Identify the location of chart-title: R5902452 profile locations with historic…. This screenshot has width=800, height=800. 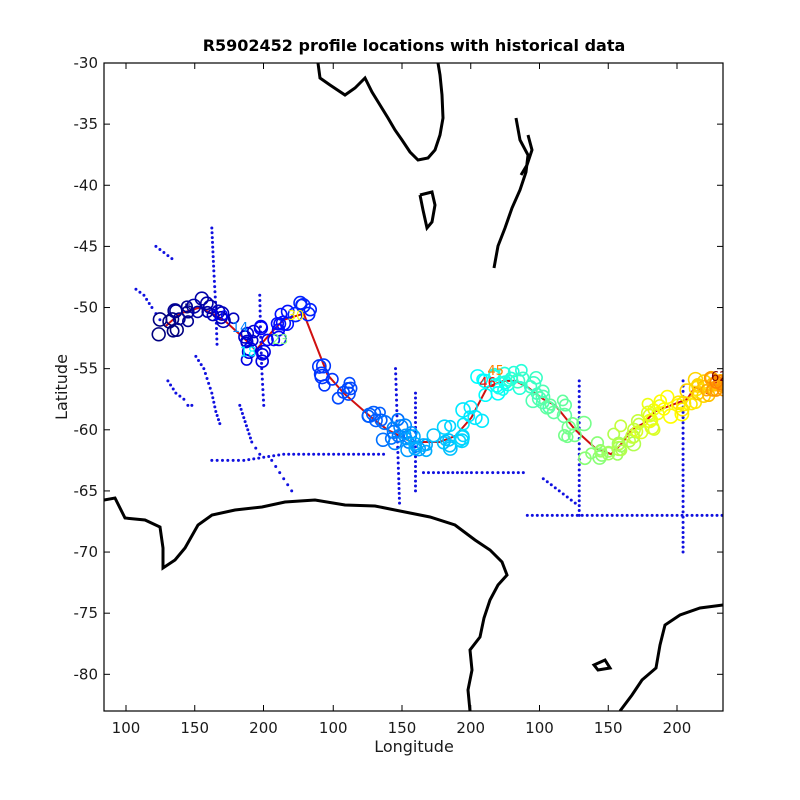
(414, 45).